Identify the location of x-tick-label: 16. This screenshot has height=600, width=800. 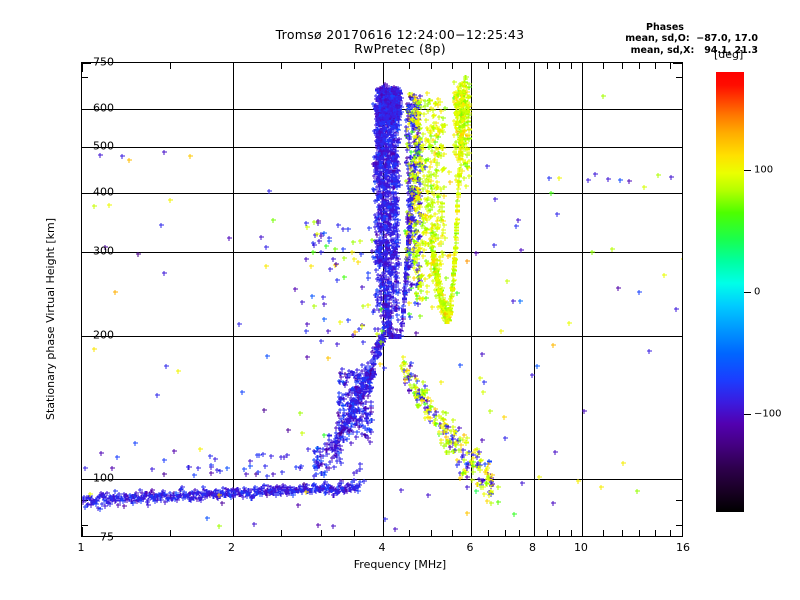
(683, 547).